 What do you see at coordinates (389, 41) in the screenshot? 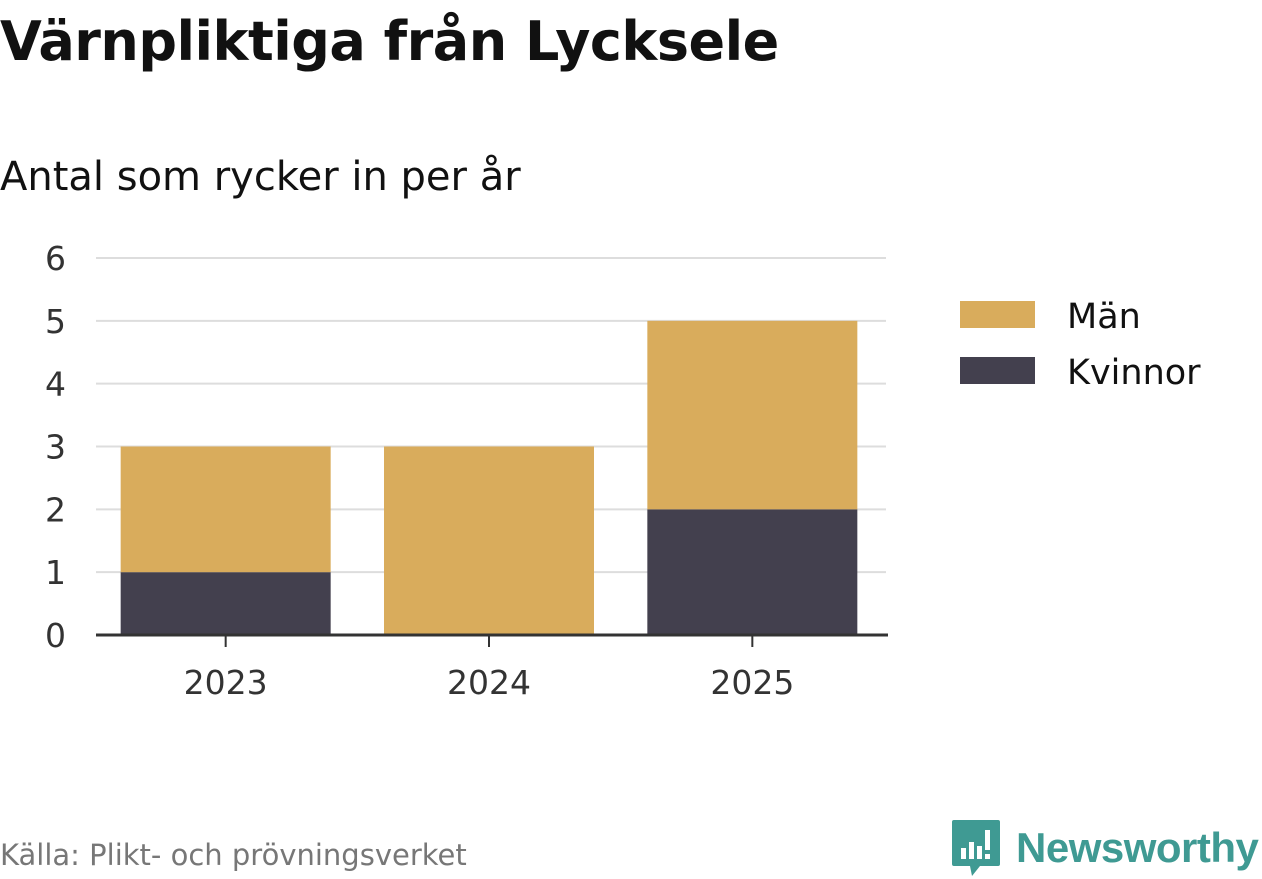
I see `chart-title: Värnpliktiga från Lycksele` at bounding box center [389, 41].